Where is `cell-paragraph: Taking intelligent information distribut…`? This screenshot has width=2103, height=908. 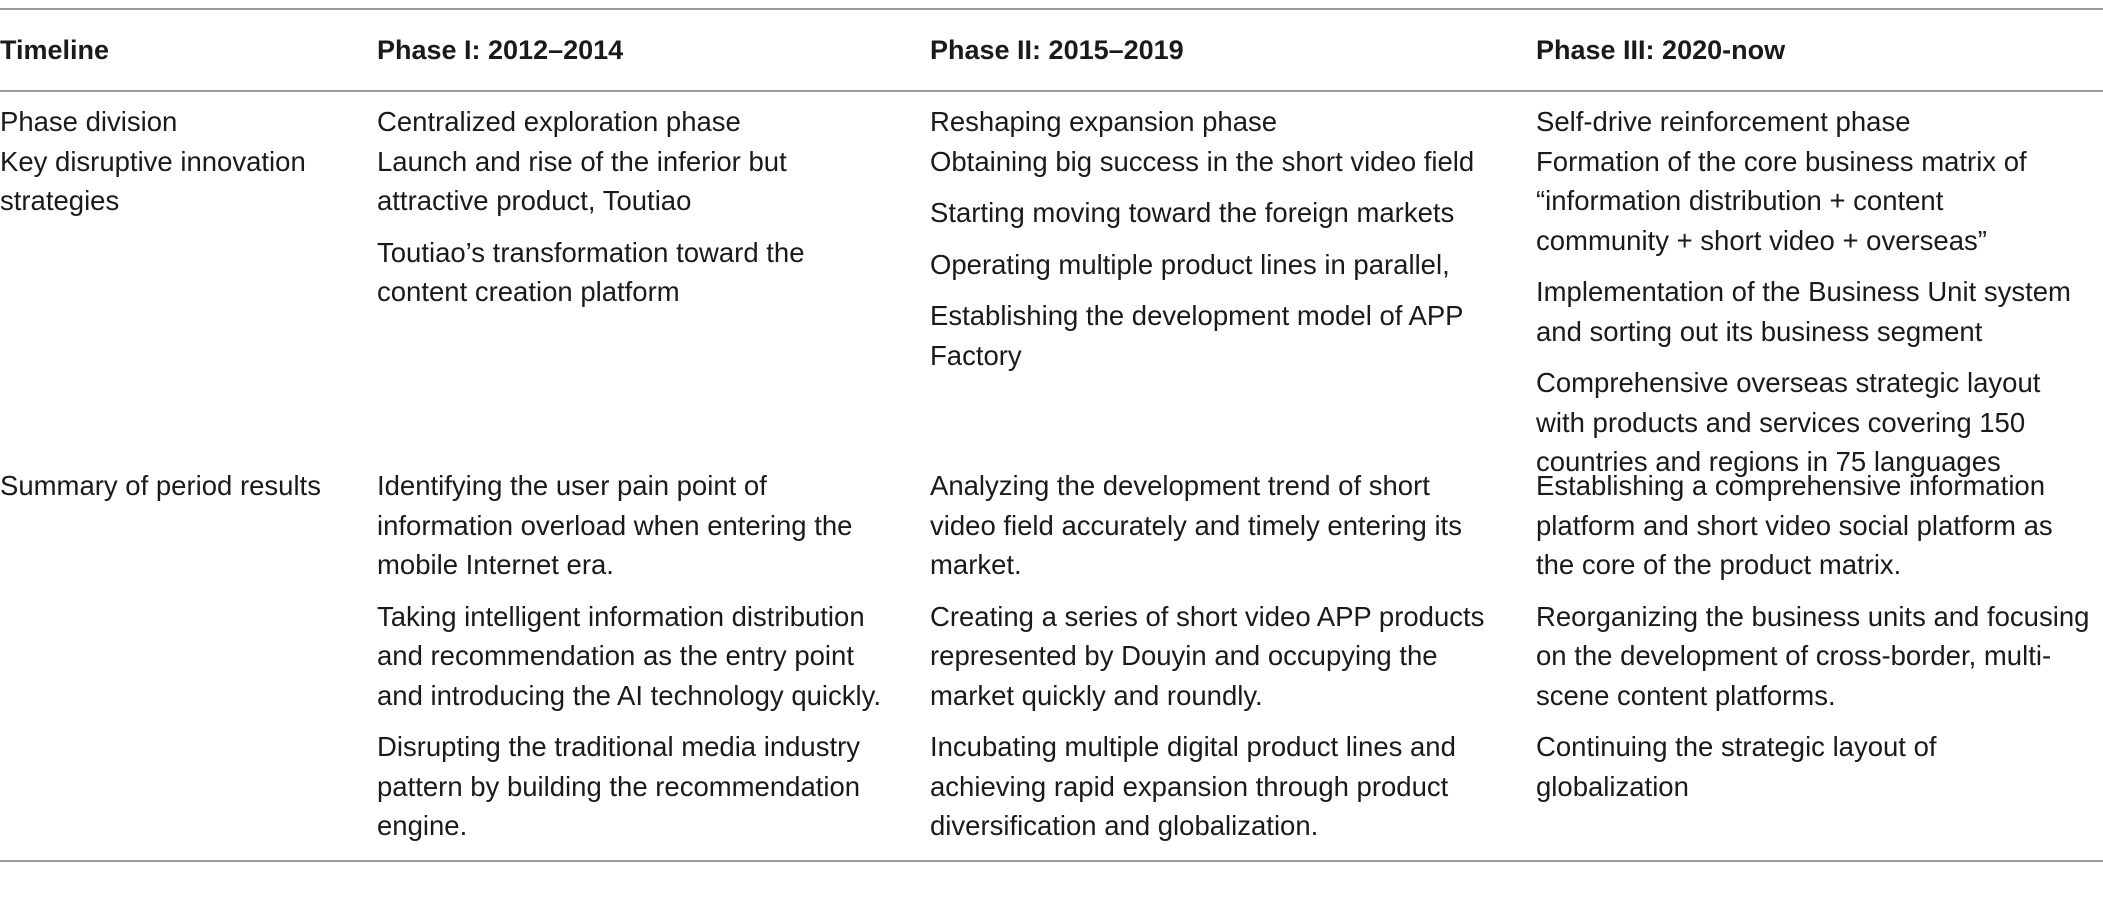 cell-paragraph: Taking intelligent information distribut… is located at coordinates (653, 656).